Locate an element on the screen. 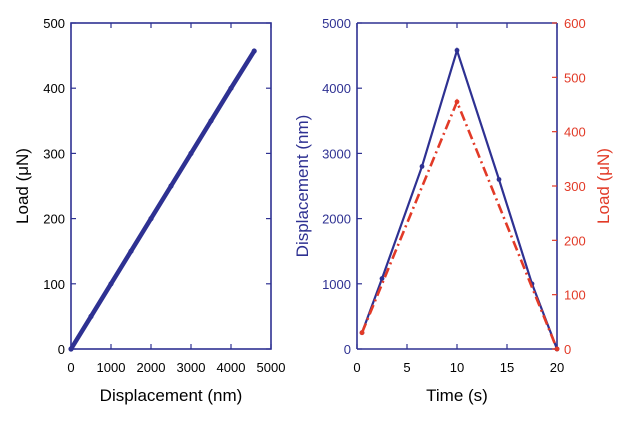 The height and width of the screenshot is (422, 631). right-y-tick-label: 3000 is located at coordinates (336, 153).